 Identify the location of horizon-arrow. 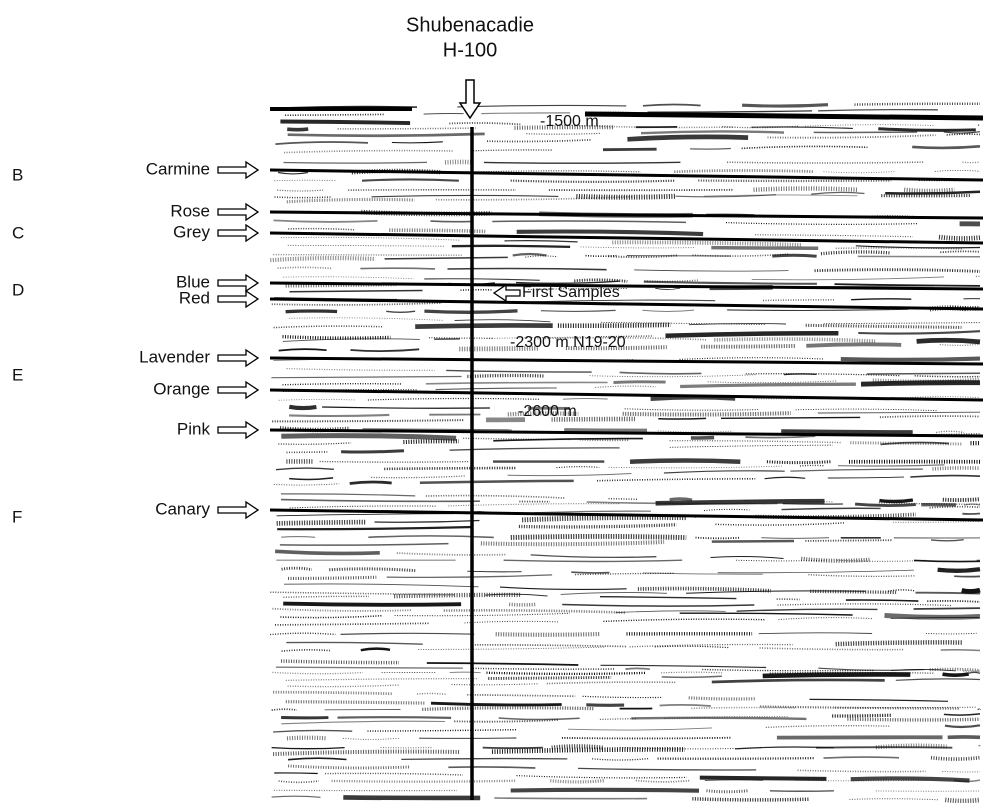
(238, 283).